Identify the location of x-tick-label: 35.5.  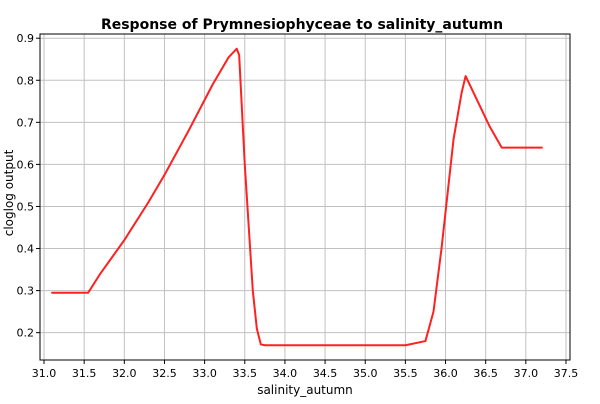
(405, 373).